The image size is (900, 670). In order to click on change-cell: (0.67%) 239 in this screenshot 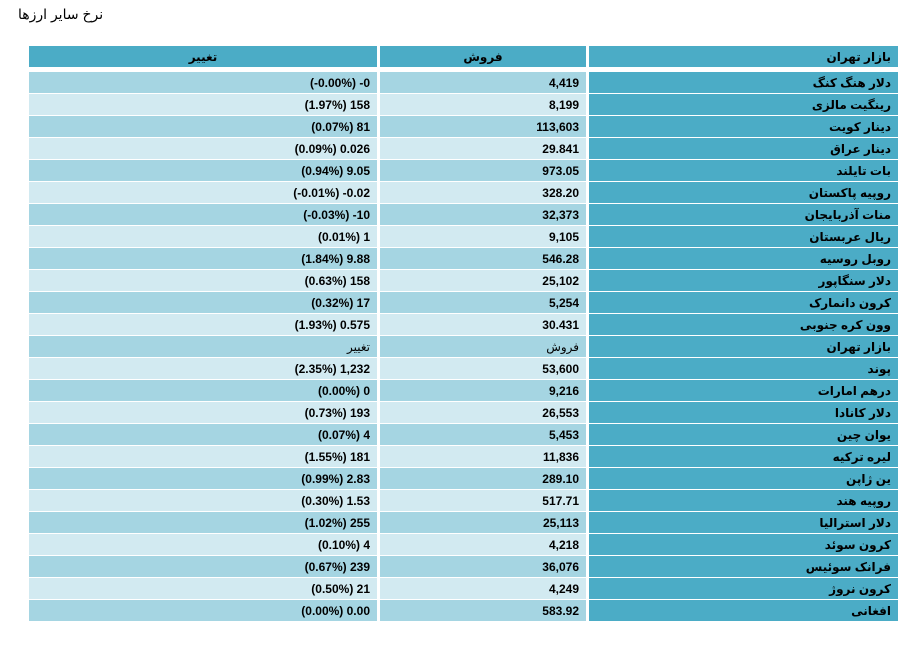, I will do `click(203, 566)`.